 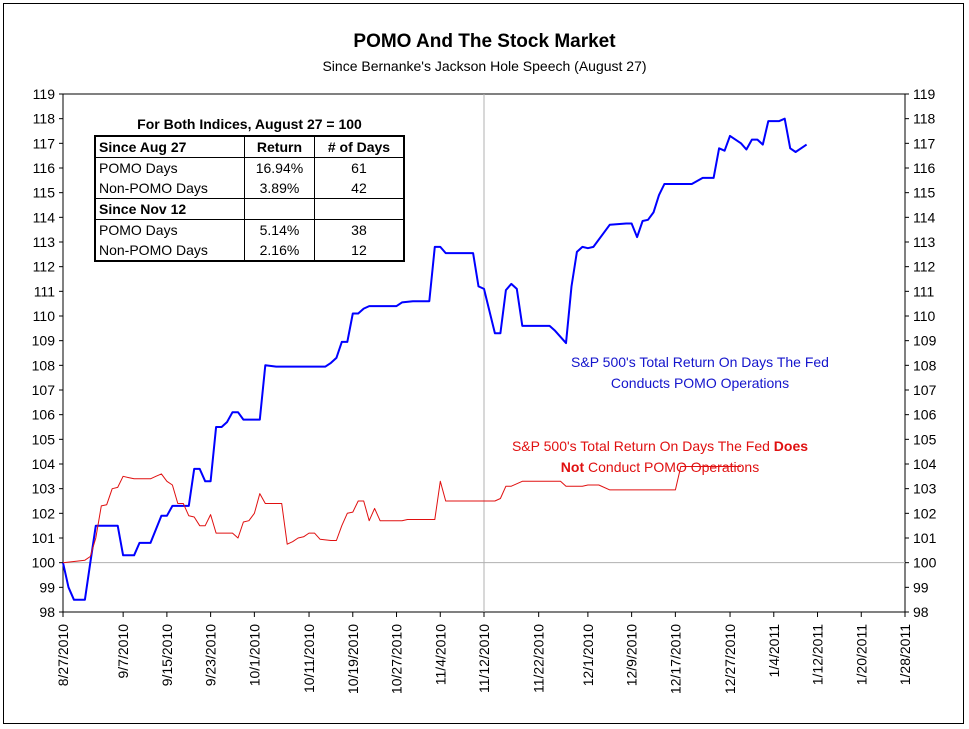 What do you see at coordinates (925, 365) in the screenshot?
I see `y-tick-label-right: 108` at bounding box center [925, 365].